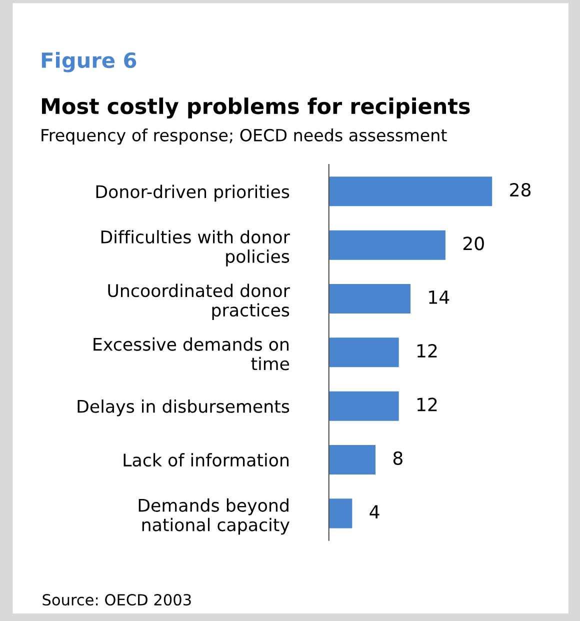 The height and width of the screenshot is (621, 580). What do you see at coordinates (206, 460) in the screenshot?
I see `y-tick-label: Lack of information` at bounding box center [206, 460].